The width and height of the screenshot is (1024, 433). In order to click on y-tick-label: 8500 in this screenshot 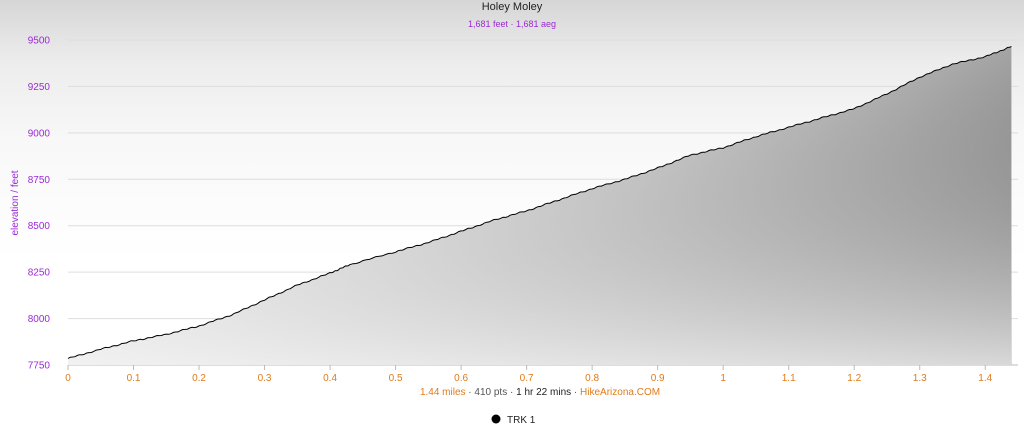, I will do `click(39, 226)`.